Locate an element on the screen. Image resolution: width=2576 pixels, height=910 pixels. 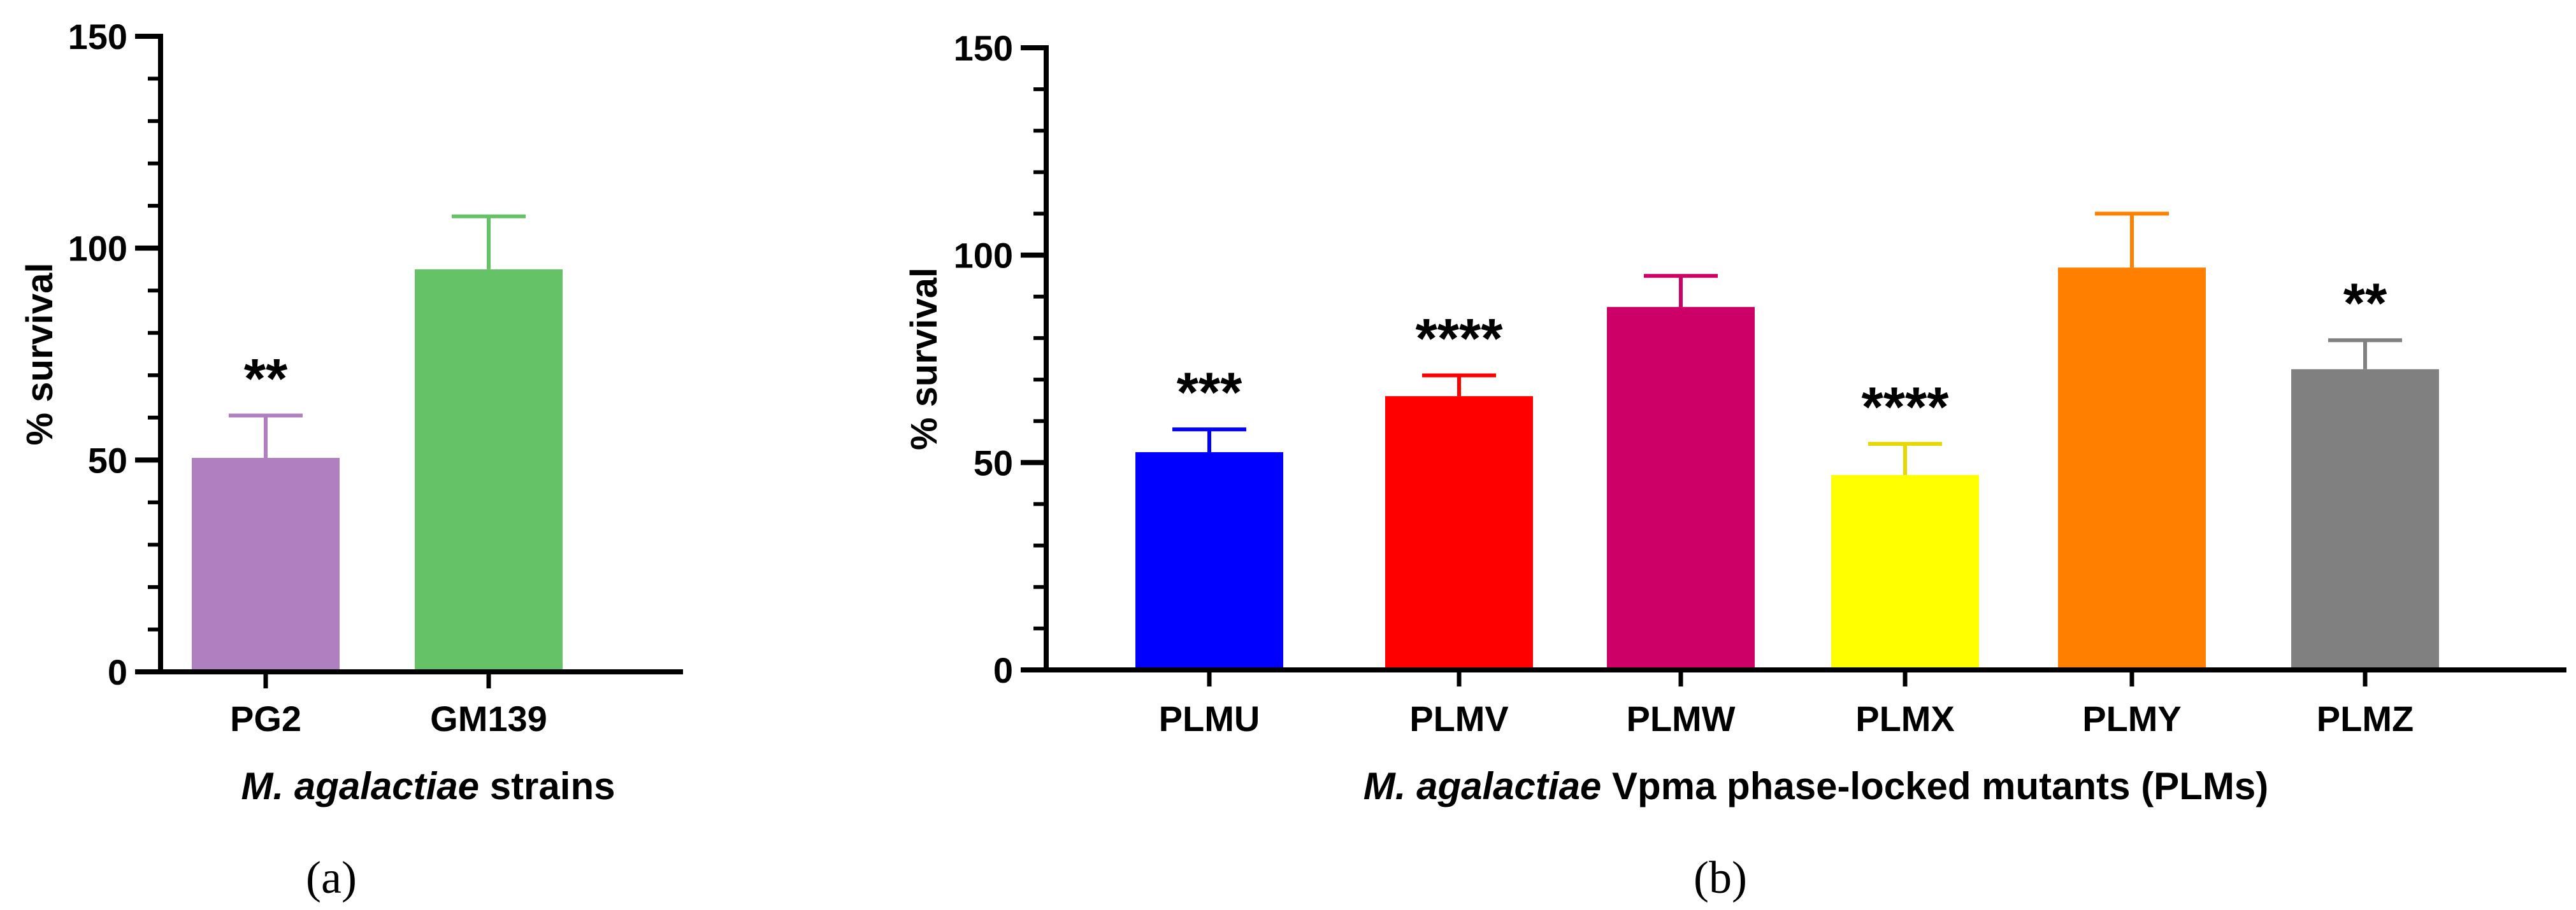
x-axis-label: M. agalactiae strains is located at coordinates (428, 786).